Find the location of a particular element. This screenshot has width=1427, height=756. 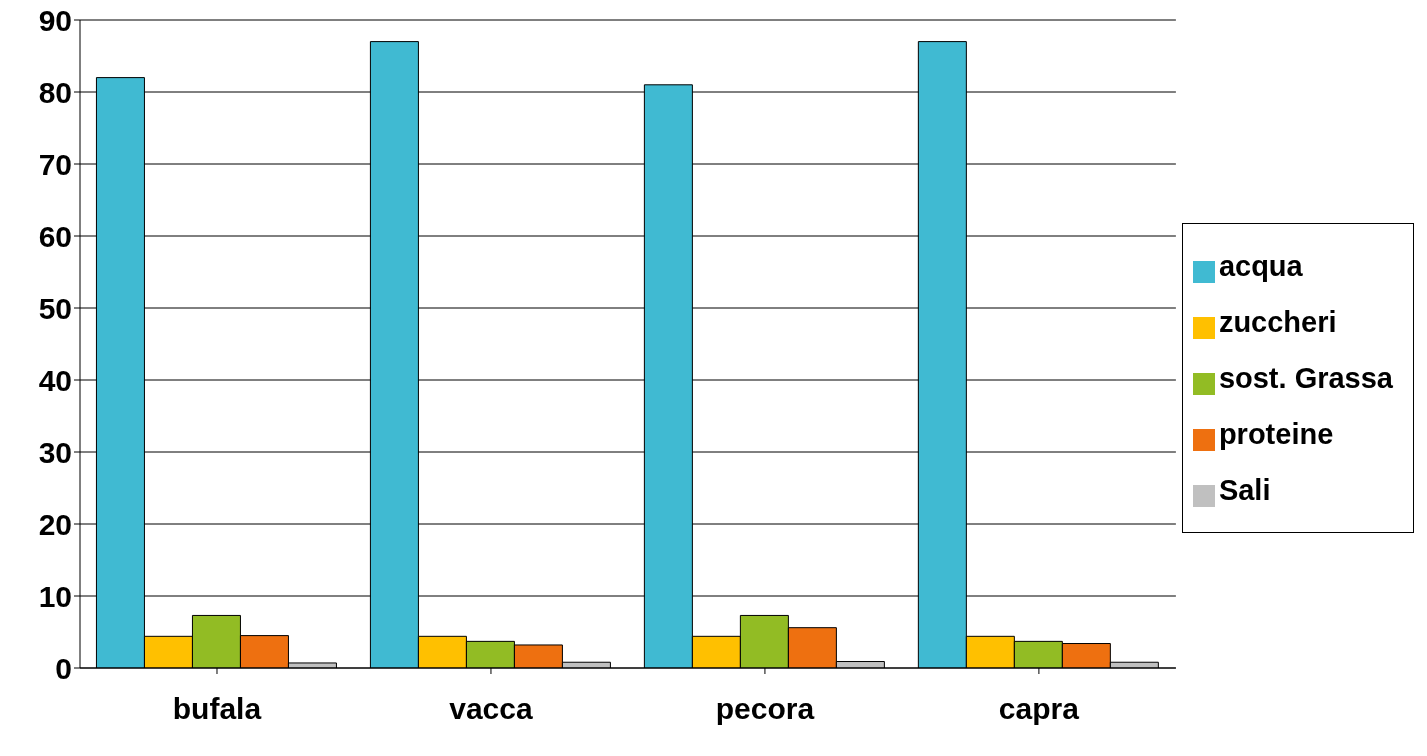

y-tick-label: 80 is located at coordinates (55, 92).